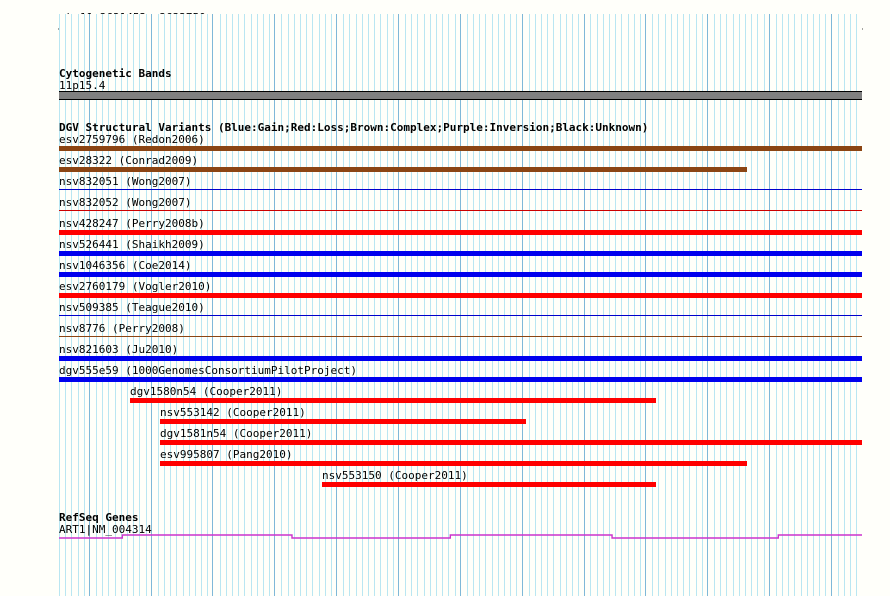 The image size is (890, 596). What do you see at coordinates (125, 181) in the screenshot?
I see `dgv-track-label: nsv832051 (Wong2007)` at bounding box center [125, 181].